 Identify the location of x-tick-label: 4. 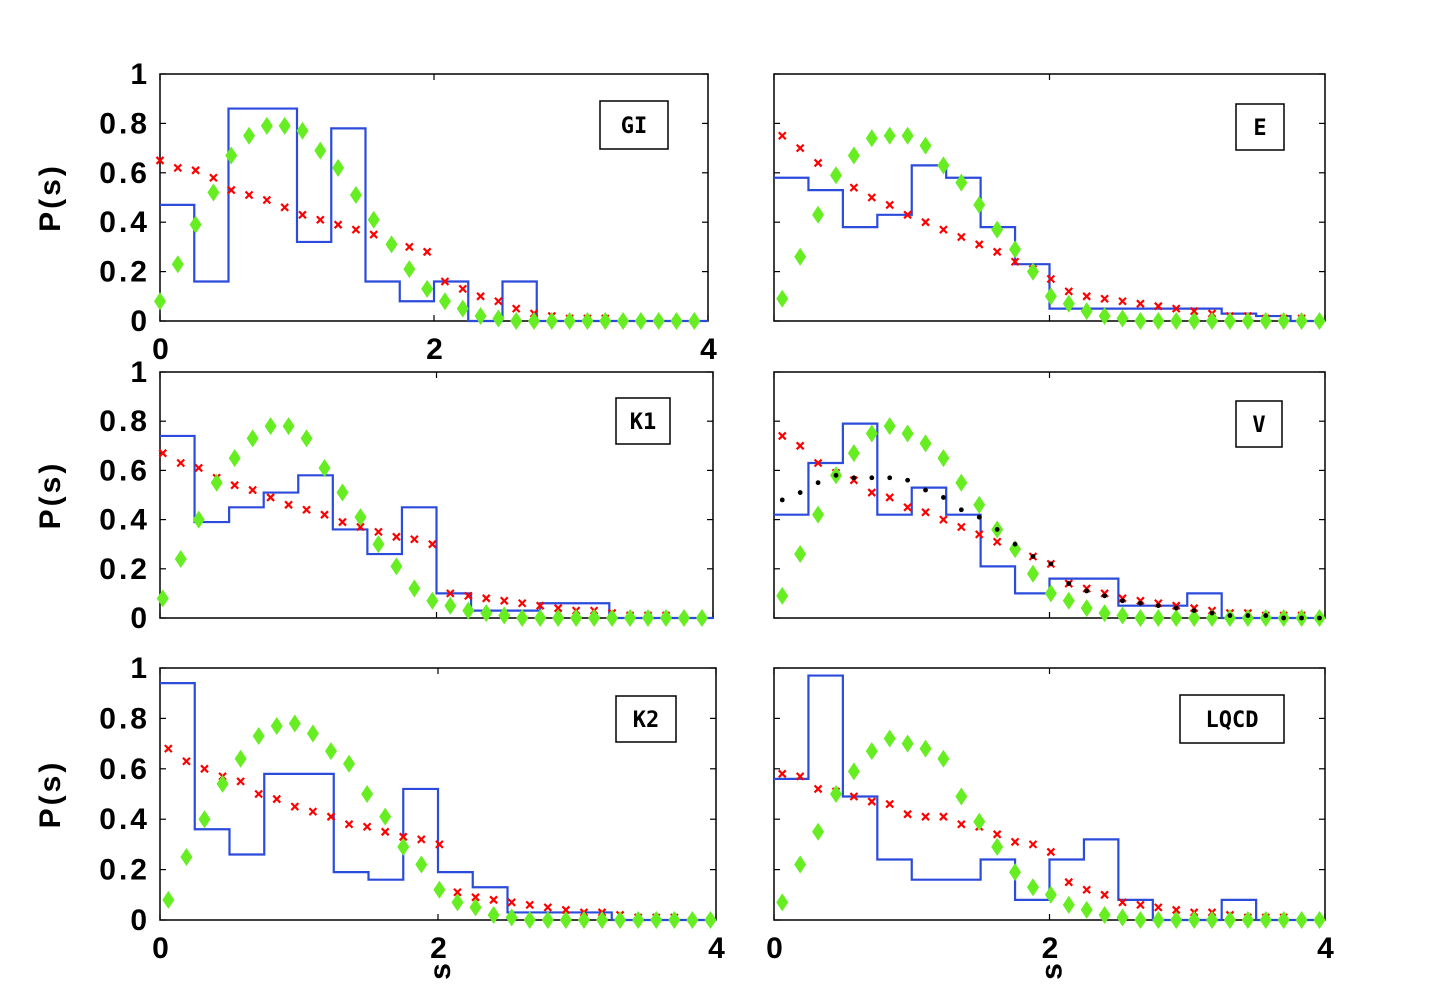
(718, 948).